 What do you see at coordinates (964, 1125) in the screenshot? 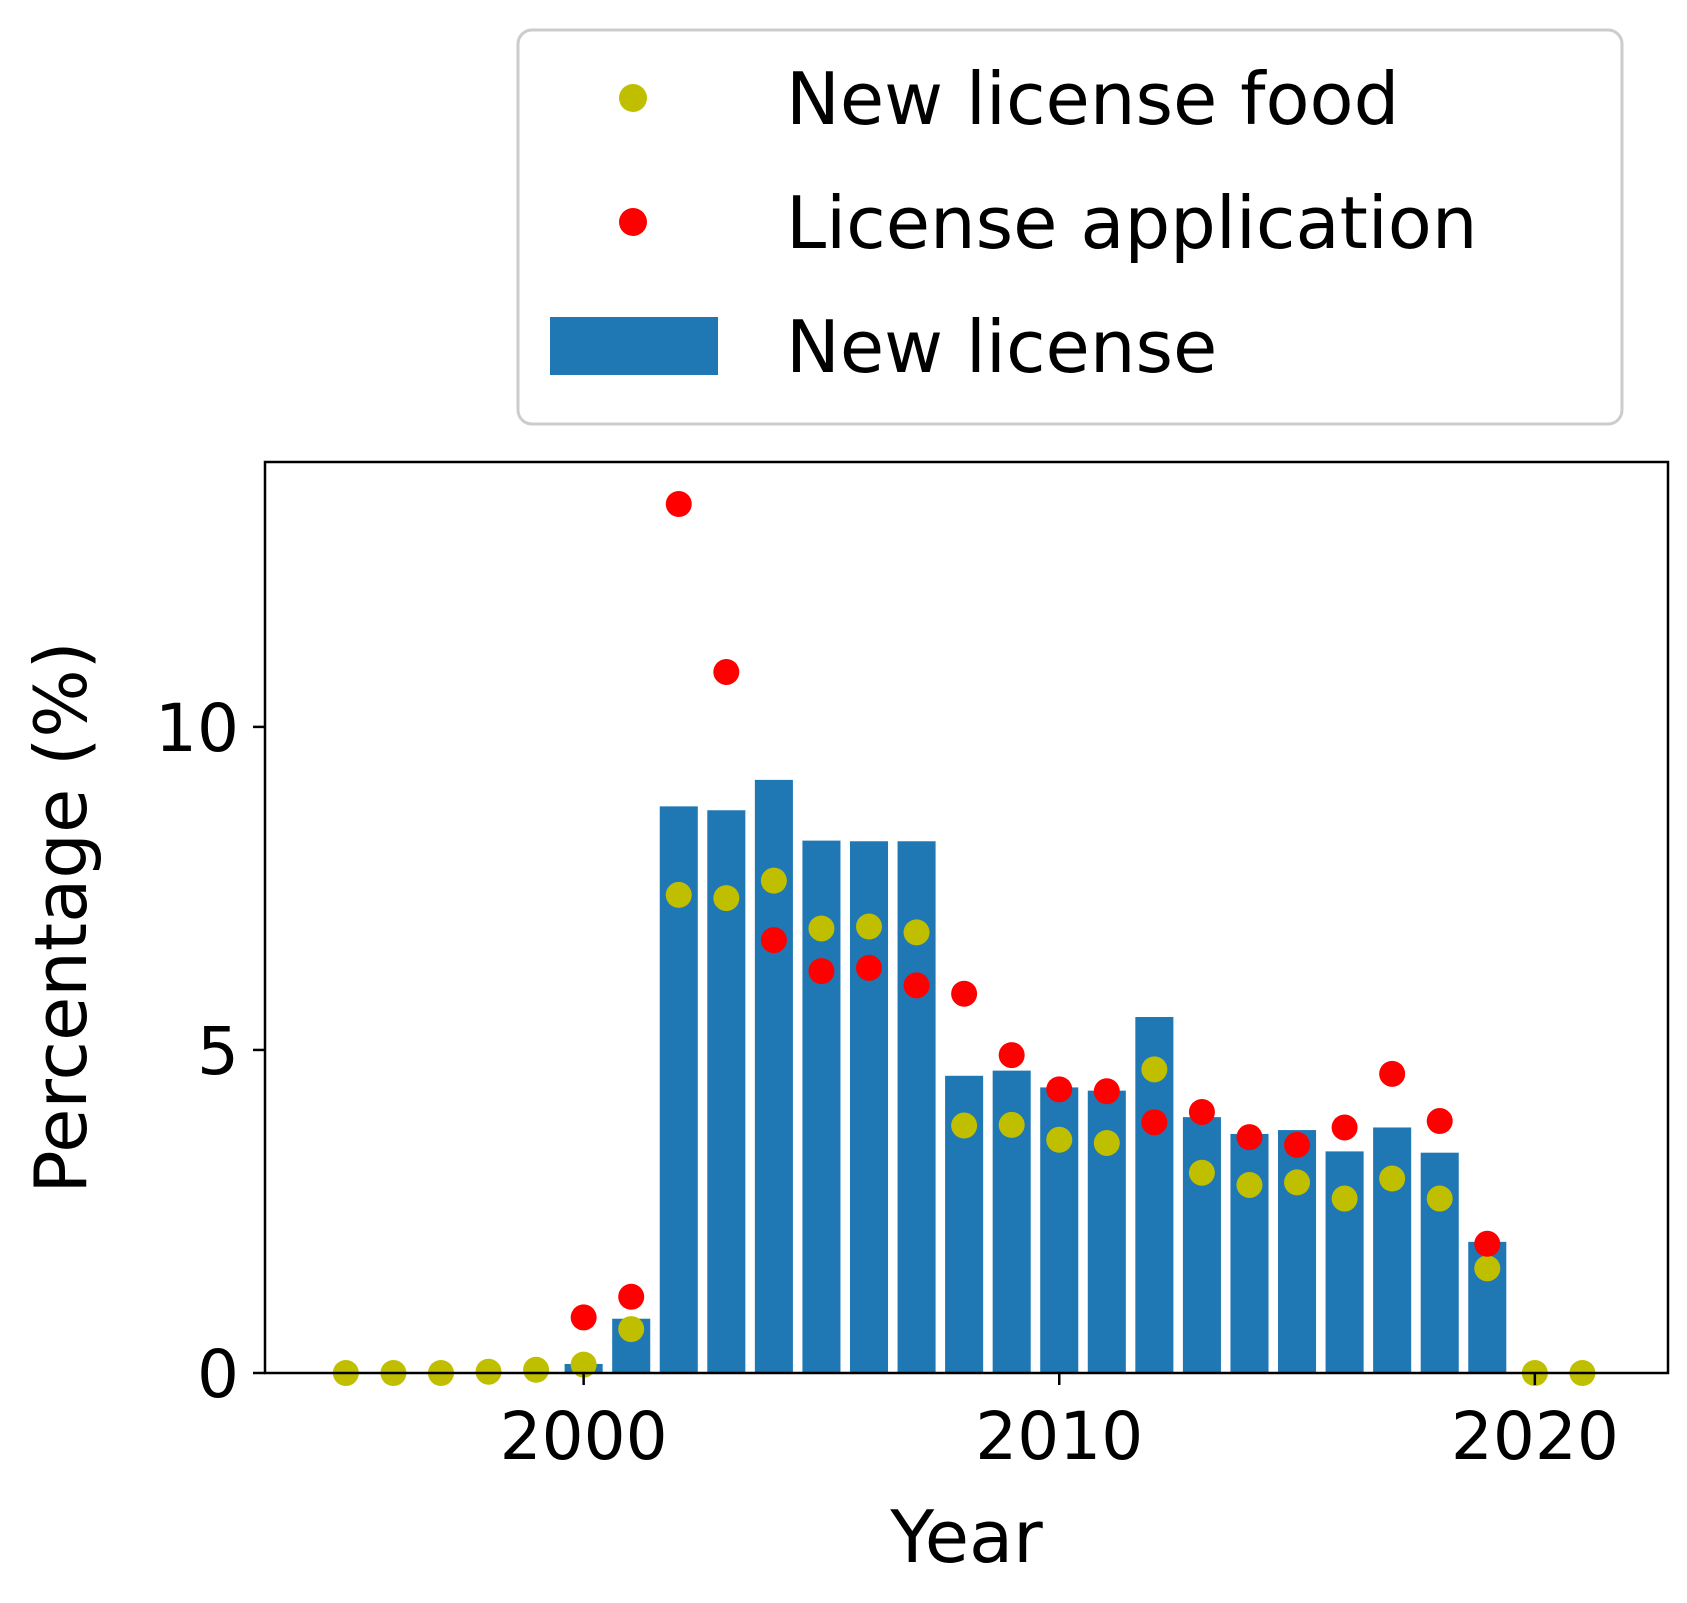
I see `food-dot-2008` at bounding box center [964, 1125].